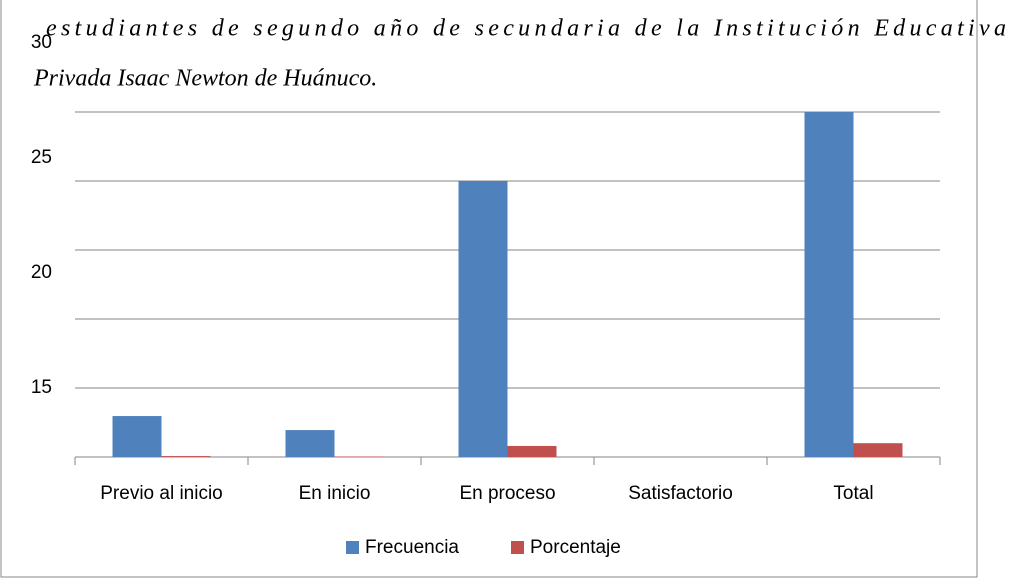  What do you see at coordinates (205, 79) in the screenshot?
I see `title-line: Privada Isaac Newton de Huánuco.` at bounding box center [205, 79].